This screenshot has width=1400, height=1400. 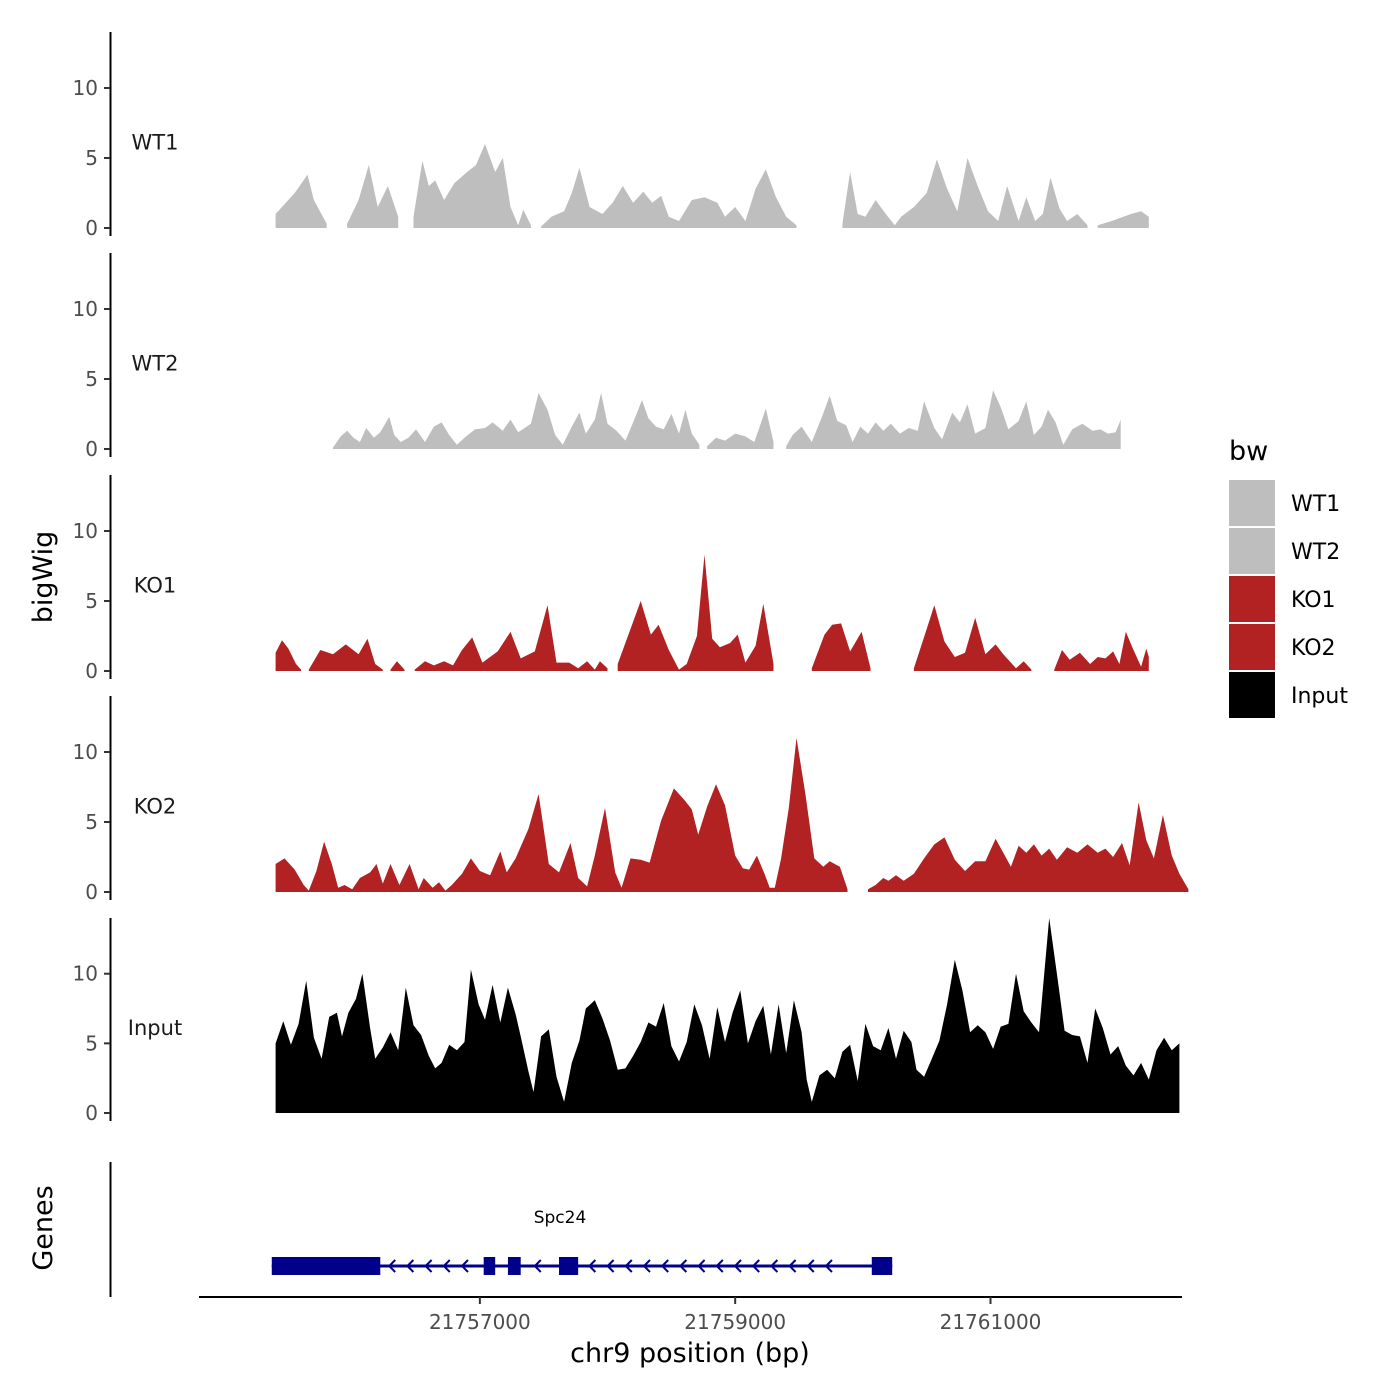 I want to click on track-wt2: 0 5 10 WT2, so click(x=597, y=357).